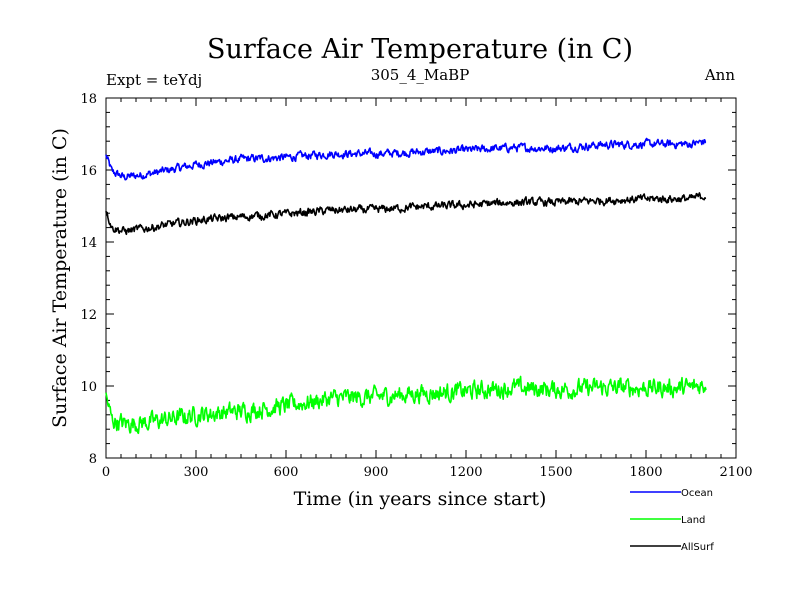  Describe the element at coordinates (693, 520) in the screenshot. I see `legend-label-land: Land` at that location.